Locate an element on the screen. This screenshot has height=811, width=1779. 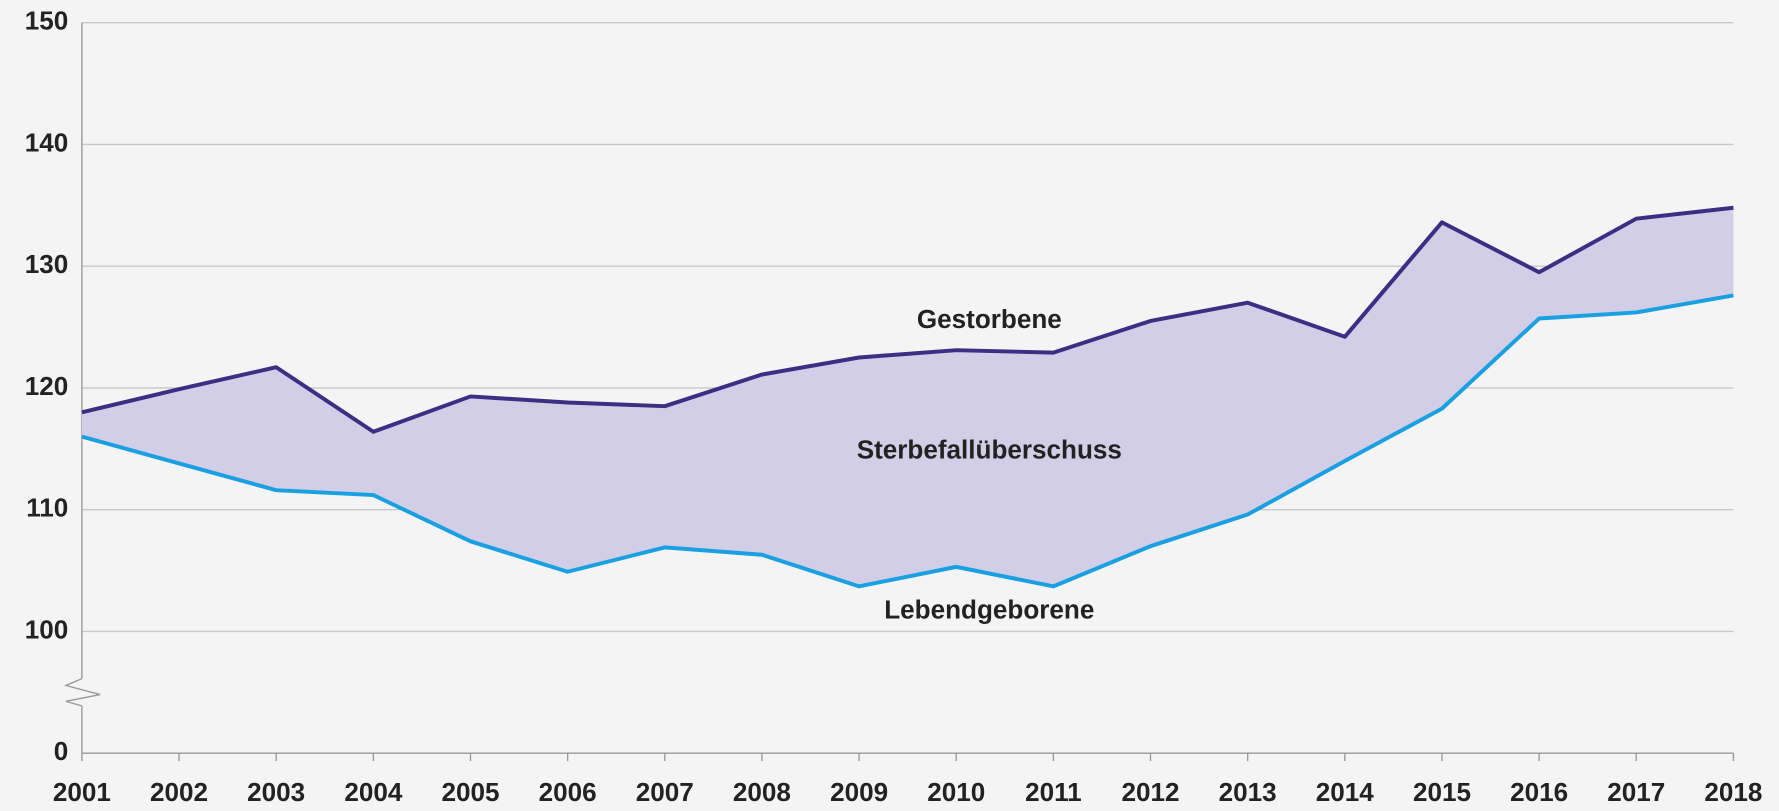
x-tick-label: 2004 is located at coordinates (373, 792).